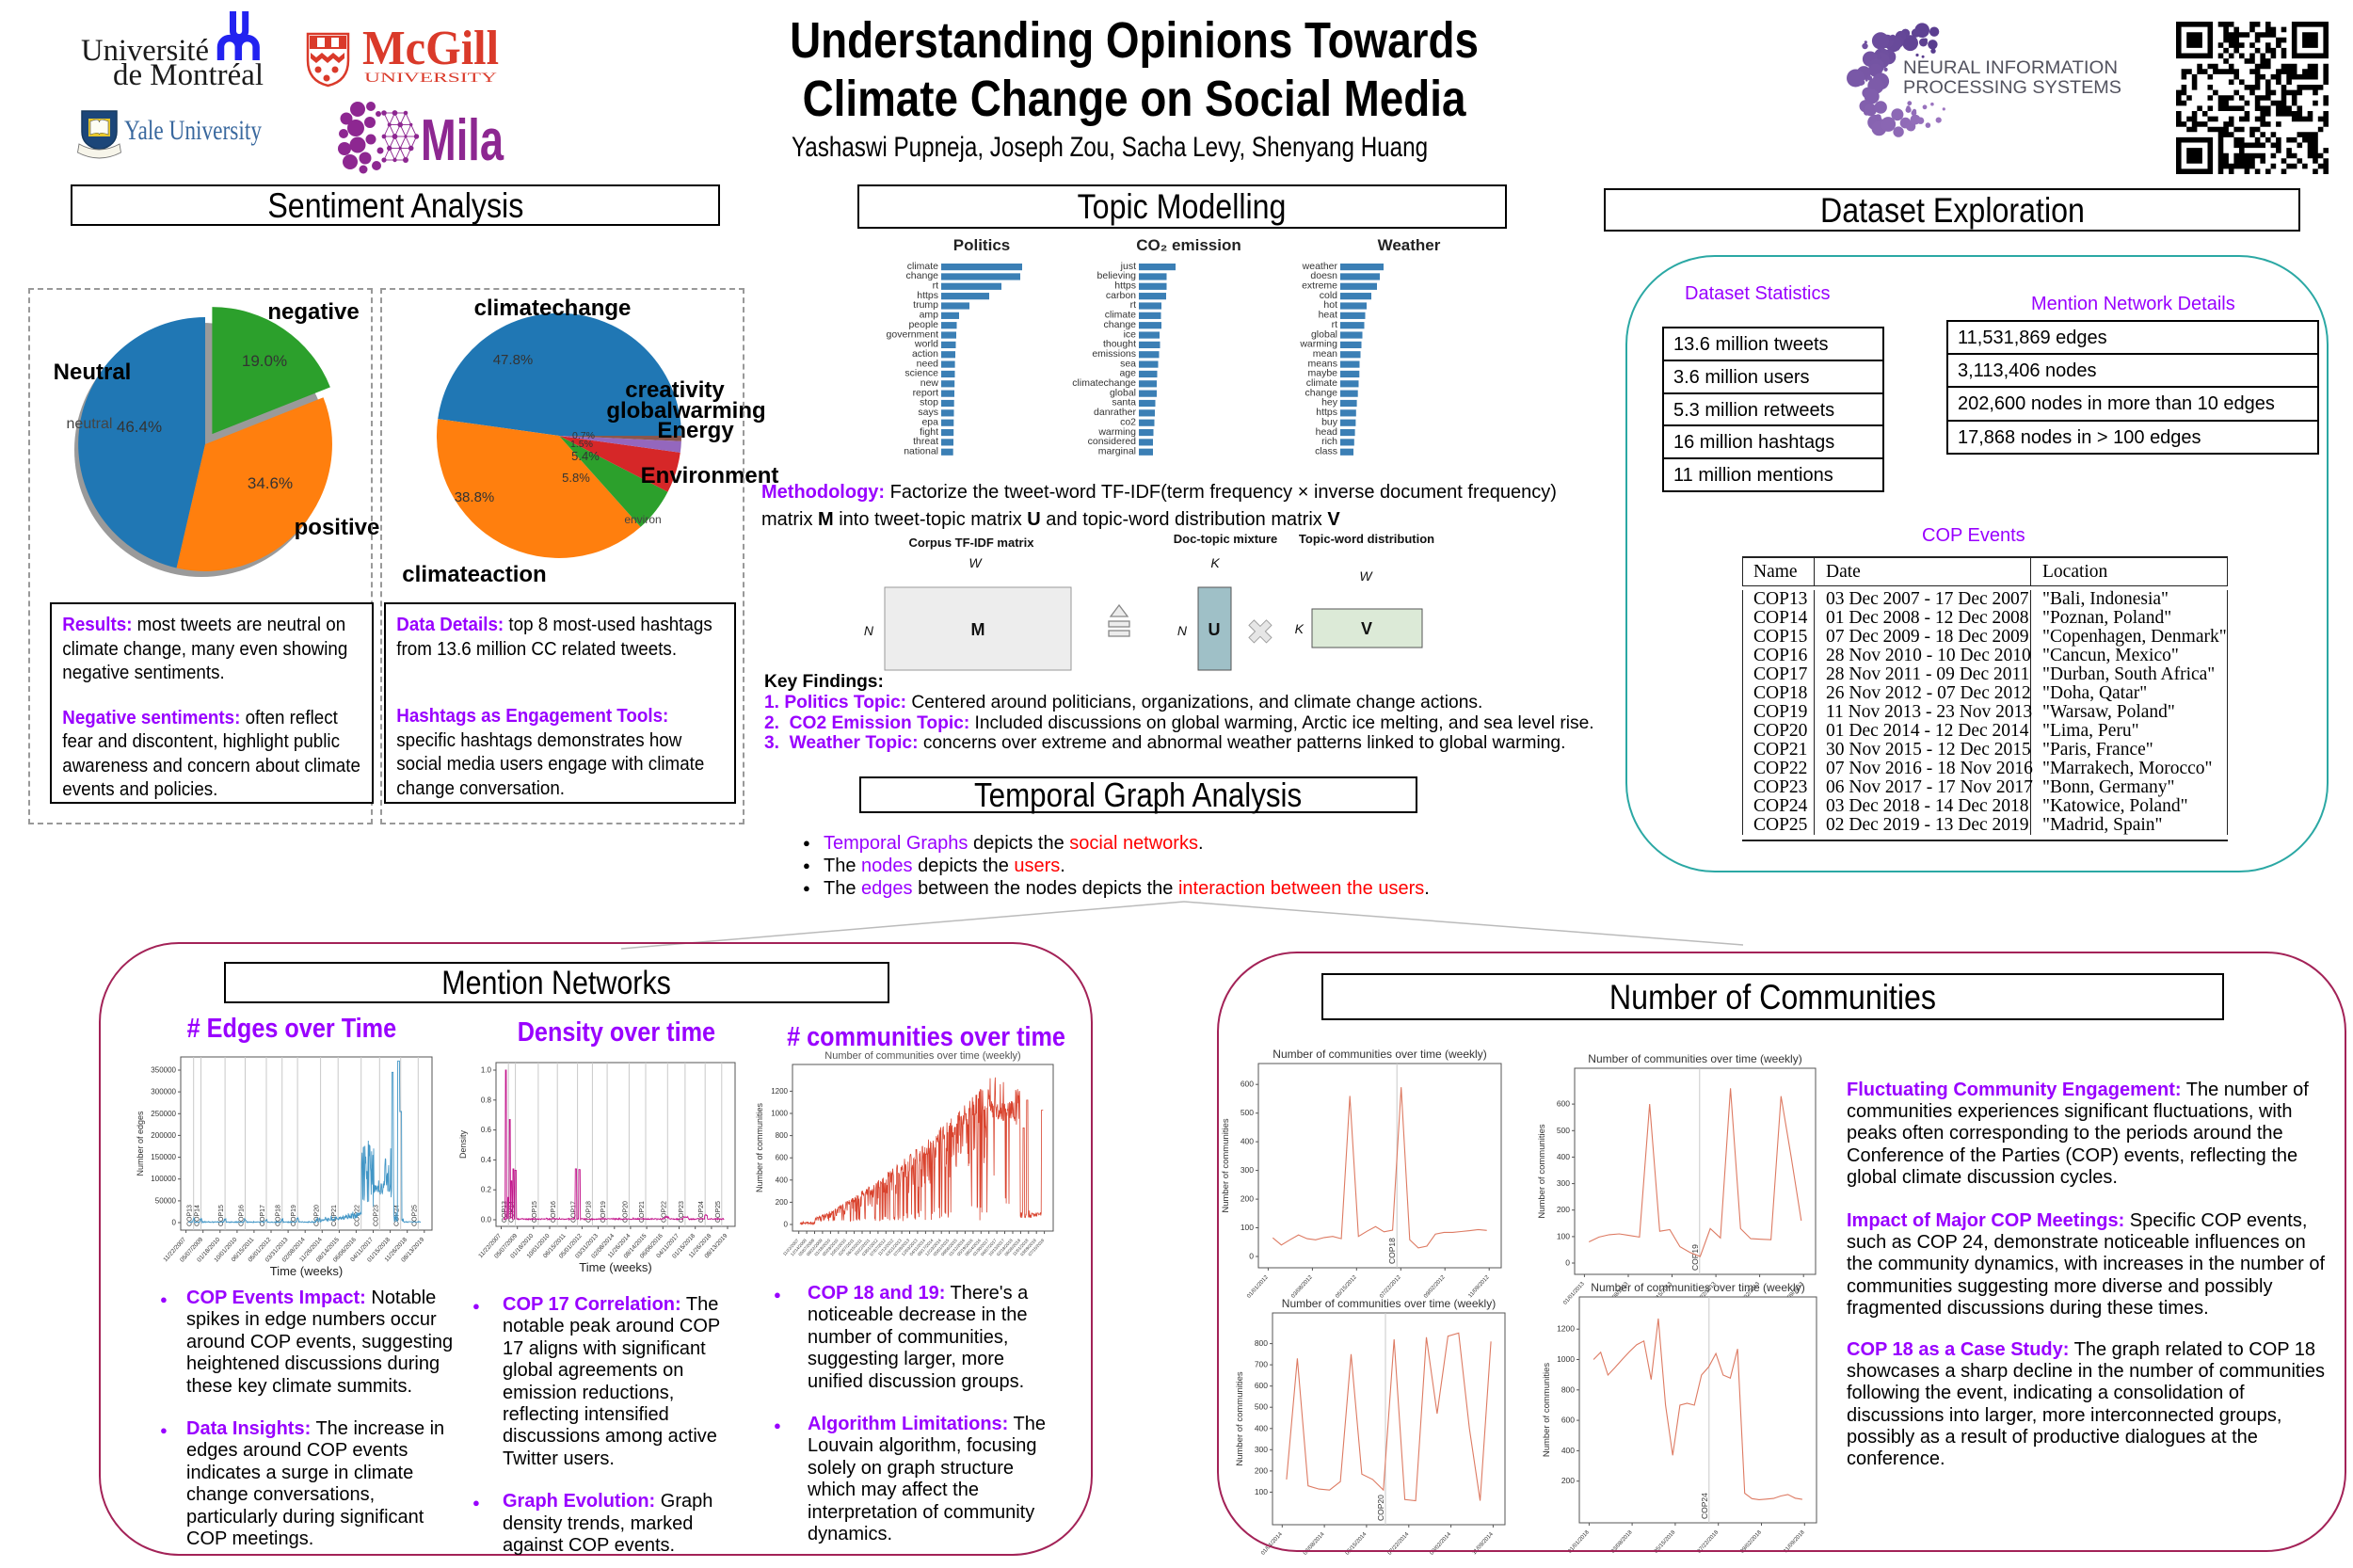 This screenshot has width=2353, height=1568. I want to click on svg-text:Number of communities over tim: Number of communities over time (weekly), so click(1695, 1058).